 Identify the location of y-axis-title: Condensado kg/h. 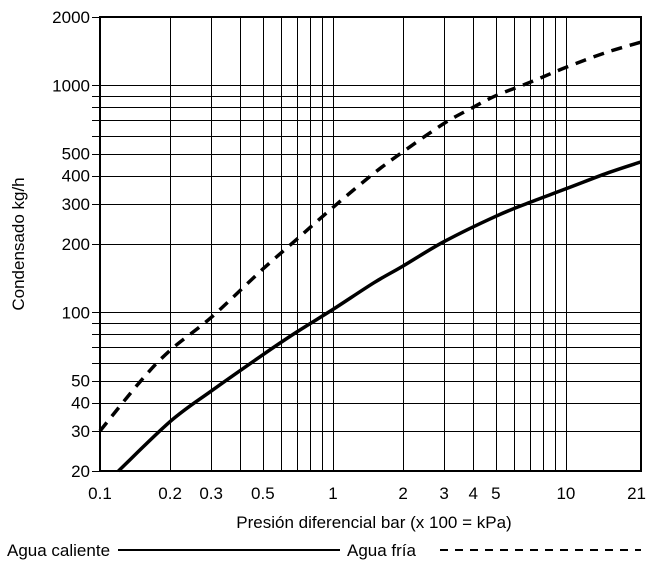
(18, 243).